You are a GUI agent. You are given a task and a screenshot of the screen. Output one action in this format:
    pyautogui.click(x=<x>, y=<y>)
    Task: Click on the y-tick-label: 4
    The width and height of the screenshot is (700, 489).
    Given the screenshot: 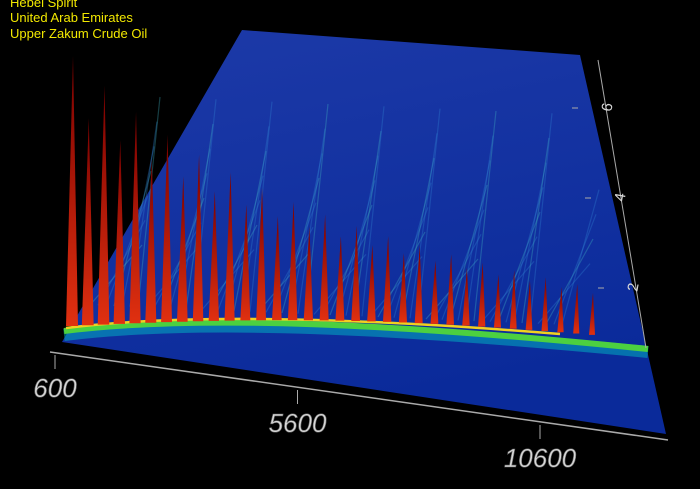 What is the action you would take?
    pyautogui.click(x=620, y=197)
    